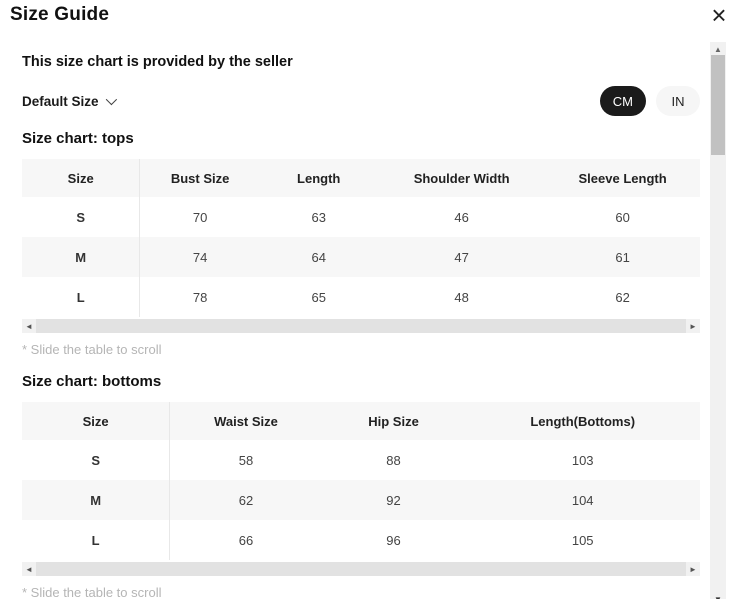 Image resolution: width=744 pixels, height=599 pixels. What do you see at coordinates (200, 217) in the screenshot?
I see `table-cell: 70` at bounding box center [200, 217].